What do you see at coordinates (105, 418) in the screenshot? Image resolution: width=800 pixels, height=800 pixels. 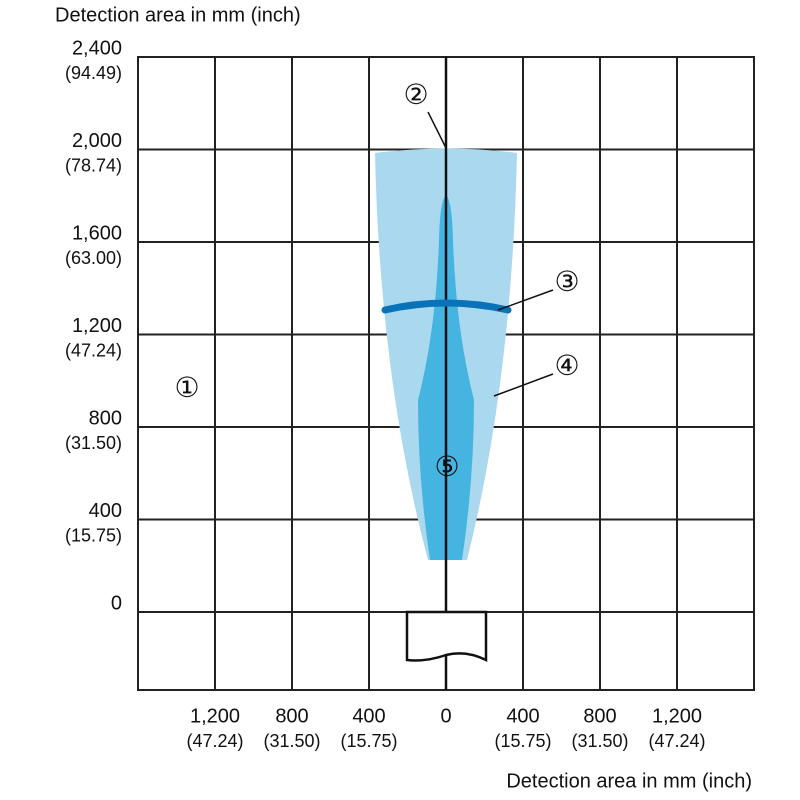 I see `y-tick-label: 800` at bounding box center [105, 418].